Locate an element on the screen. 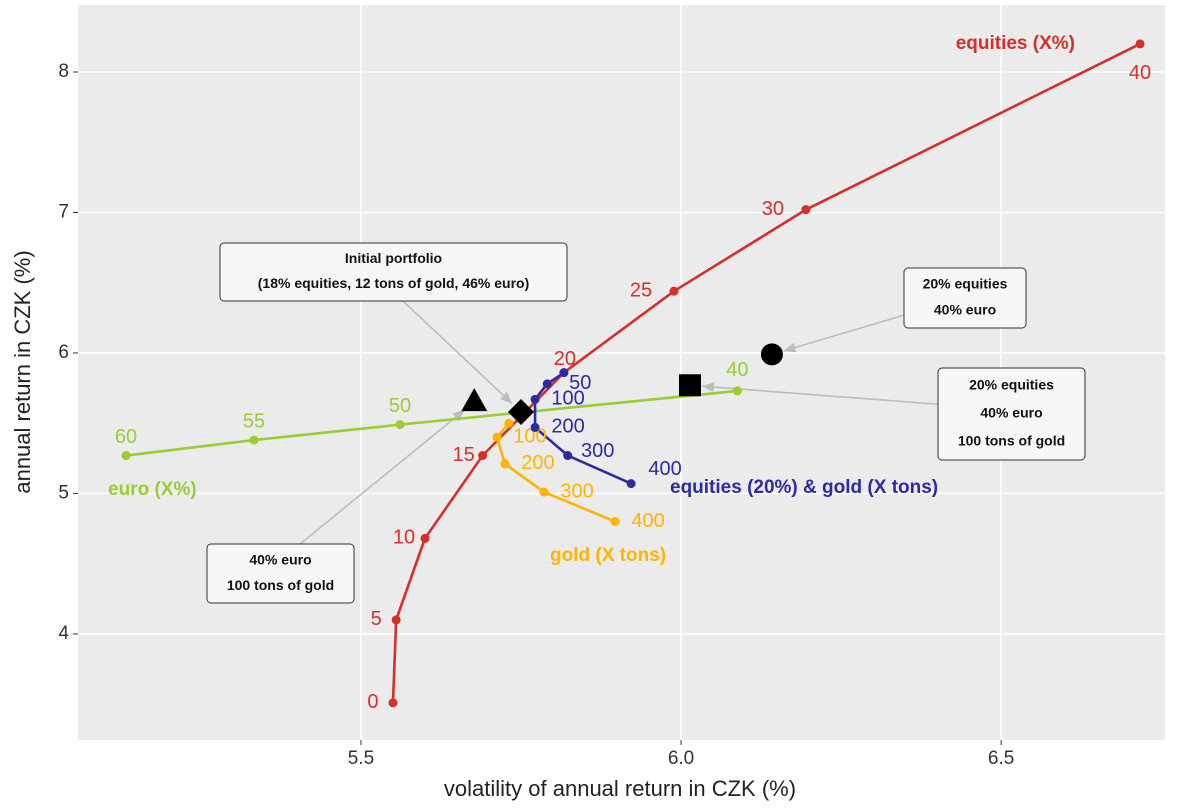 This screenshot has width=1179, height=812. y-tick-label: 8 is located at coordinates (63, 71).